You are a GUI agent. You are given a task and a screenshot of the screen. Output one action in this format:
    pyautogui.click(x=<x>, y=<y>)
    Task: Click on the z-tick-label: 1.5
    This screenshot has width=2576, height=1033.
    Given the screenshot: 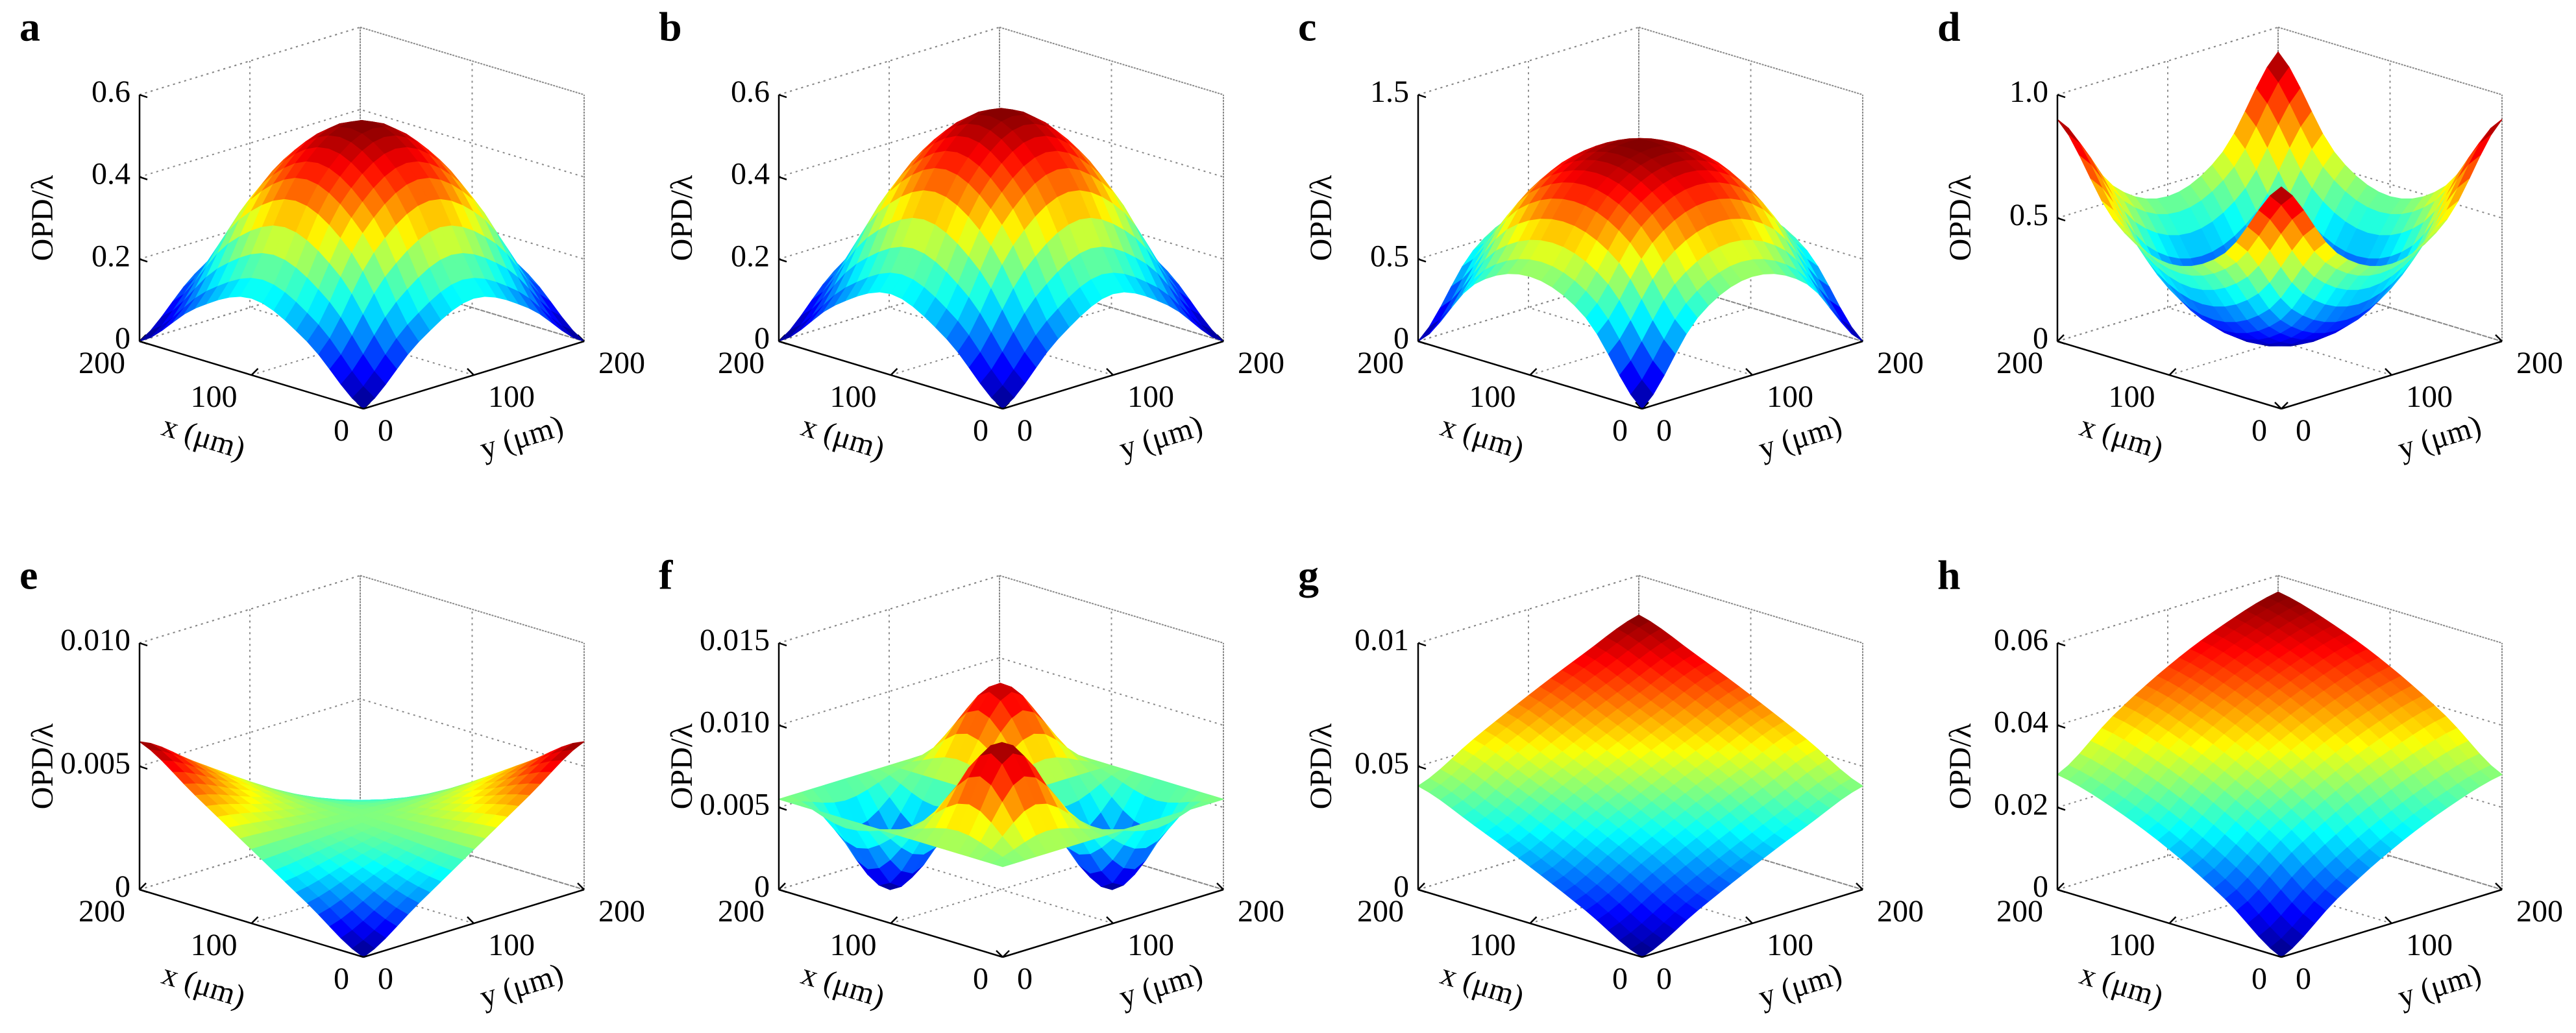 What is the action you would take?
    pyautogui.click(x=1389, y=92)
    